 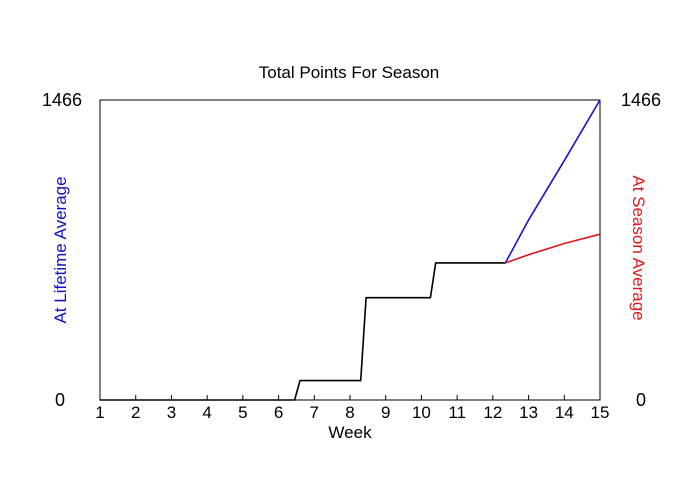 What do you see at coordinates (349, 72) in the screenshot?
I see `chart-title: Total Points For Season` at bounding box center [349, 72].